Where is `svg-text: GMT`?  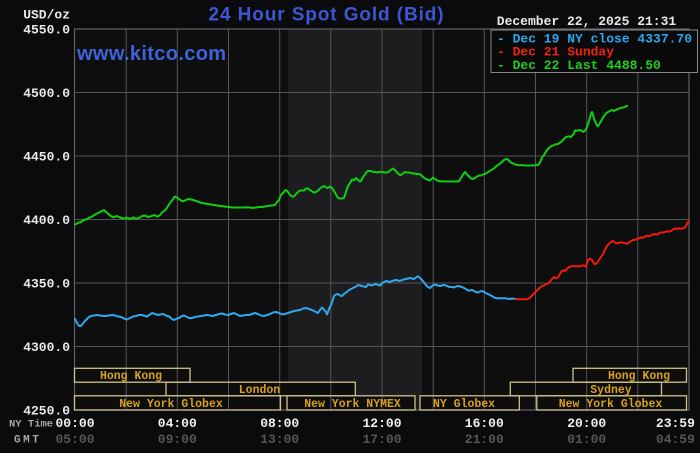
svg-text: GMT is located at coordinates (27, 441).